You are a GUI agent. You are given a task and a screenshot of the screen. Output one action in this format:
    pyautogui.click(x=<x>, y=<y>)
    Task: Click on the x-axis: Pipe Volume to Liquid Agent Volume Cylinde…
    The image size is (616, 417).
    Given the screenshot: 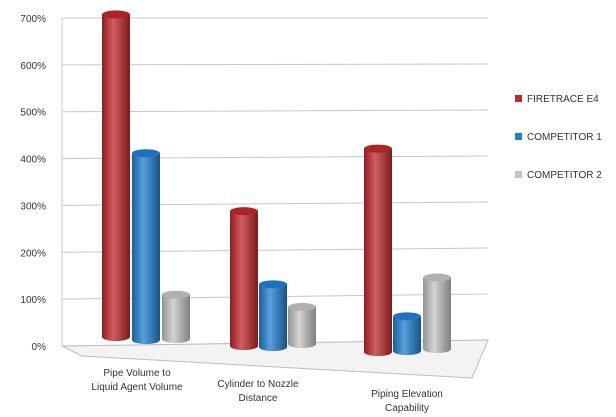 What is the action you would take?
    pyautogui.click(x=266, y=391)
    